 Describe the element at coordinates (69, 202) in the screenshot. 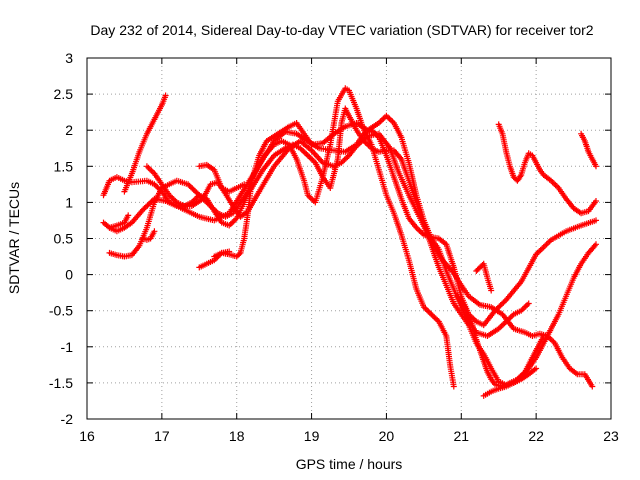

I see `y-tick-label: 1` at that location.